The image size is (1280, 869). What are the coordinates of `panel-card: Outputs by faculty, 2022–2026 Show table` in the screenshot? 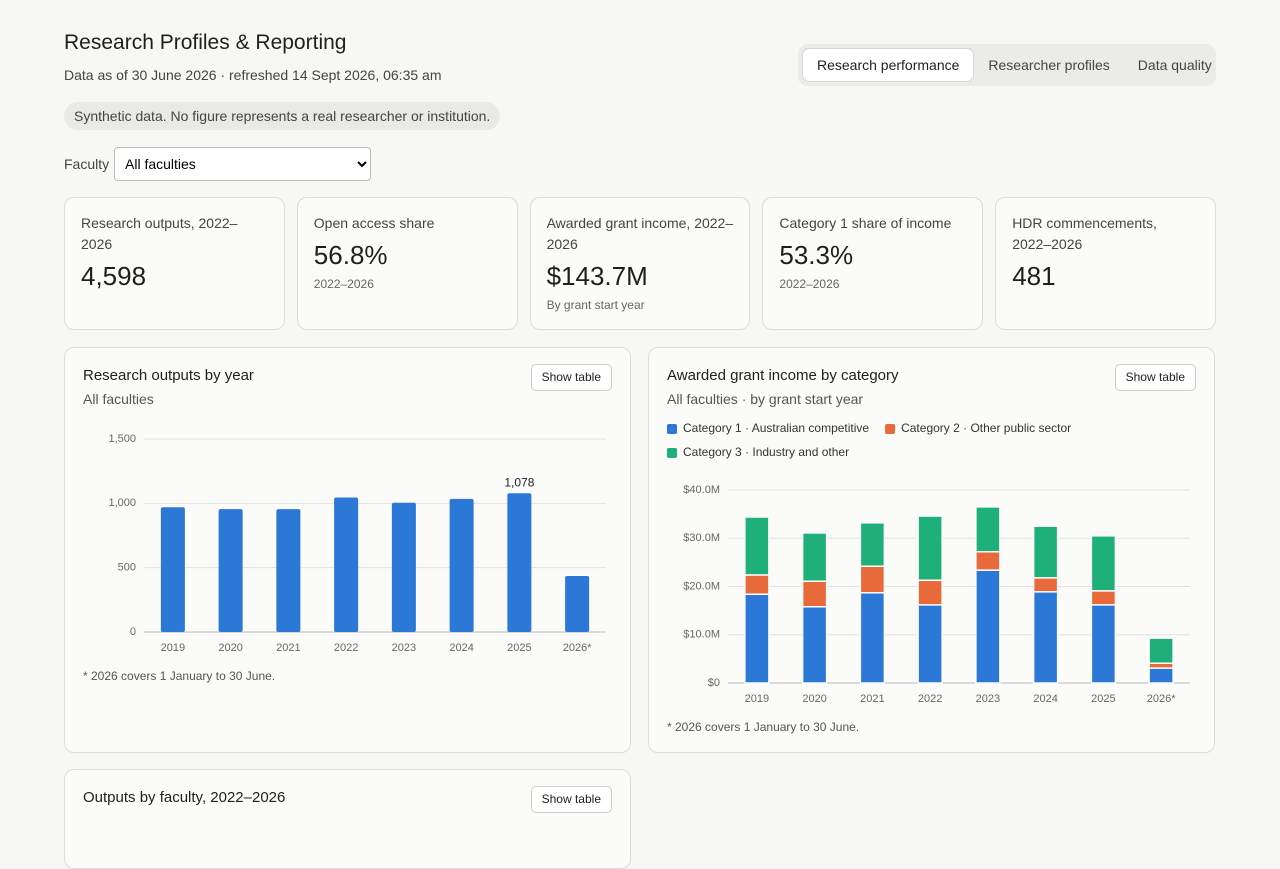 It's located at (347, 819).